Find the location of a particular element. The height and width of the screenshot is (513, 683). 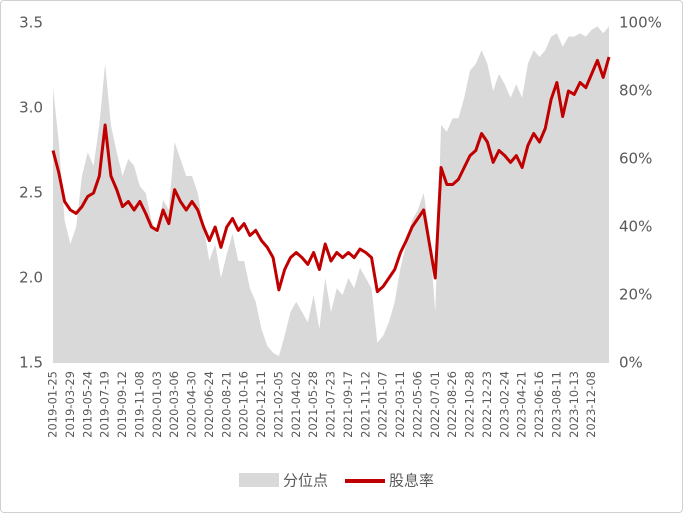

y2-tick-label: 20% is located at coordinates (635, 295).